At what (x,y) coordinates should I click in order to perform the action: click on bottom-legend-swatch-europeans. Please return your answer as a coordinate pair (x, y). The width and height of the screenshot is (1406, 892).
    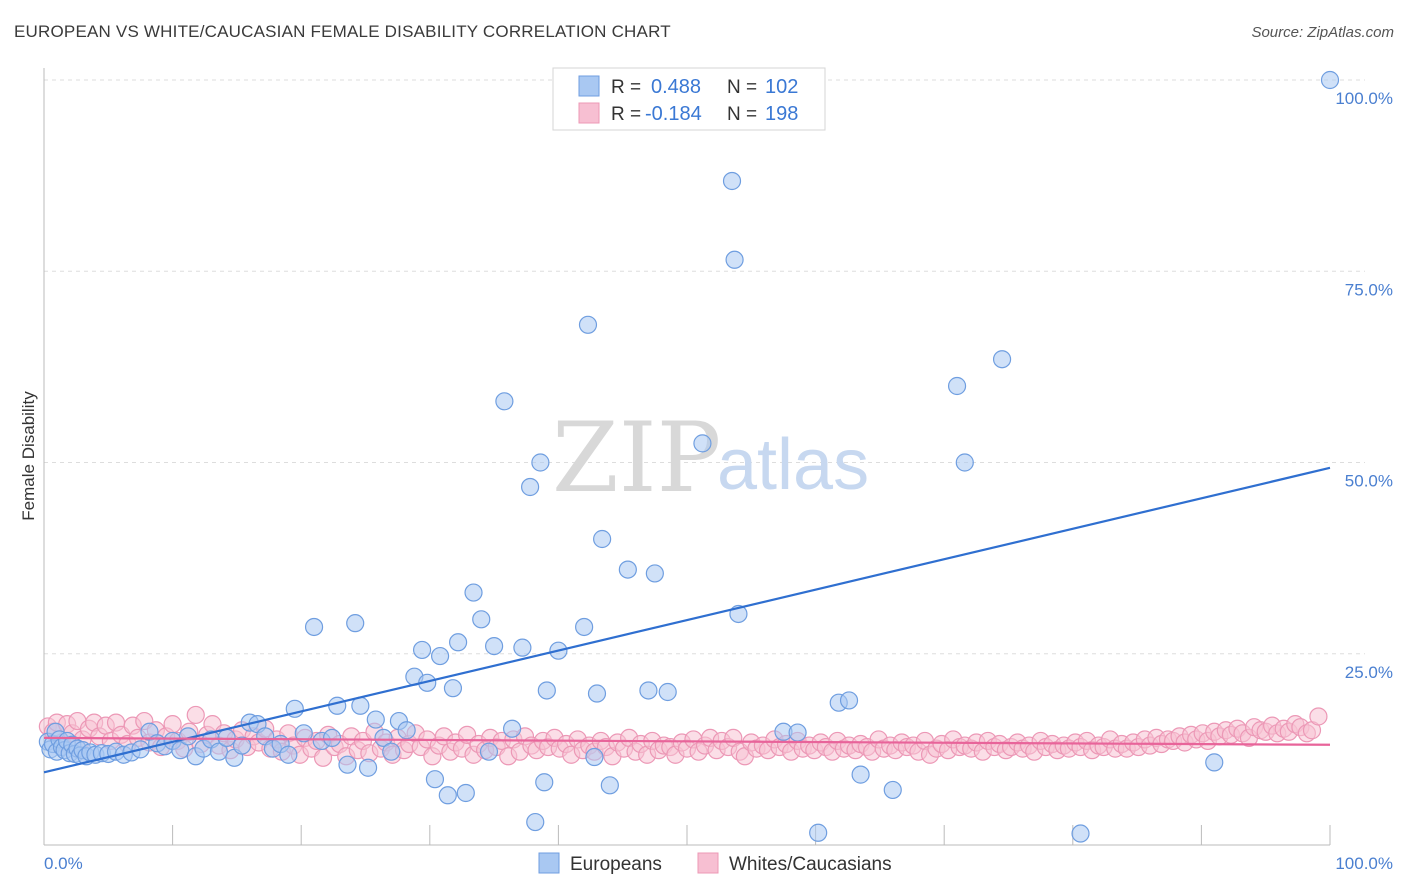
    Looking at the image, I should click on (549, 863).